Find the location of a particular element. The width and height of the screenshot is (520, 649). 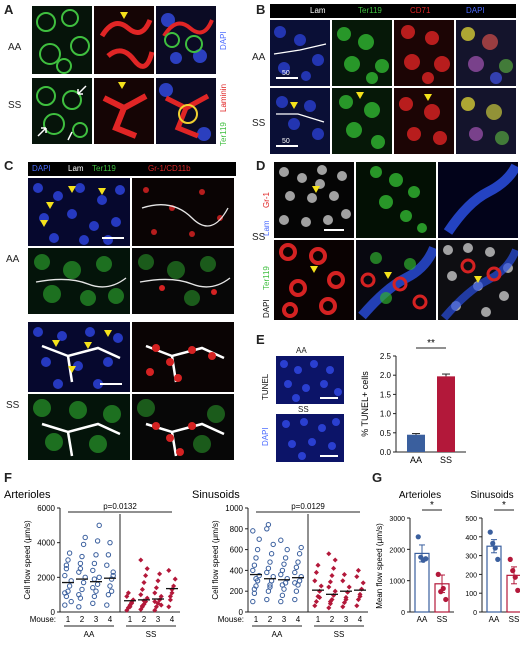

panel-c-aa-gr1-image is located at coordinates (183, 212).